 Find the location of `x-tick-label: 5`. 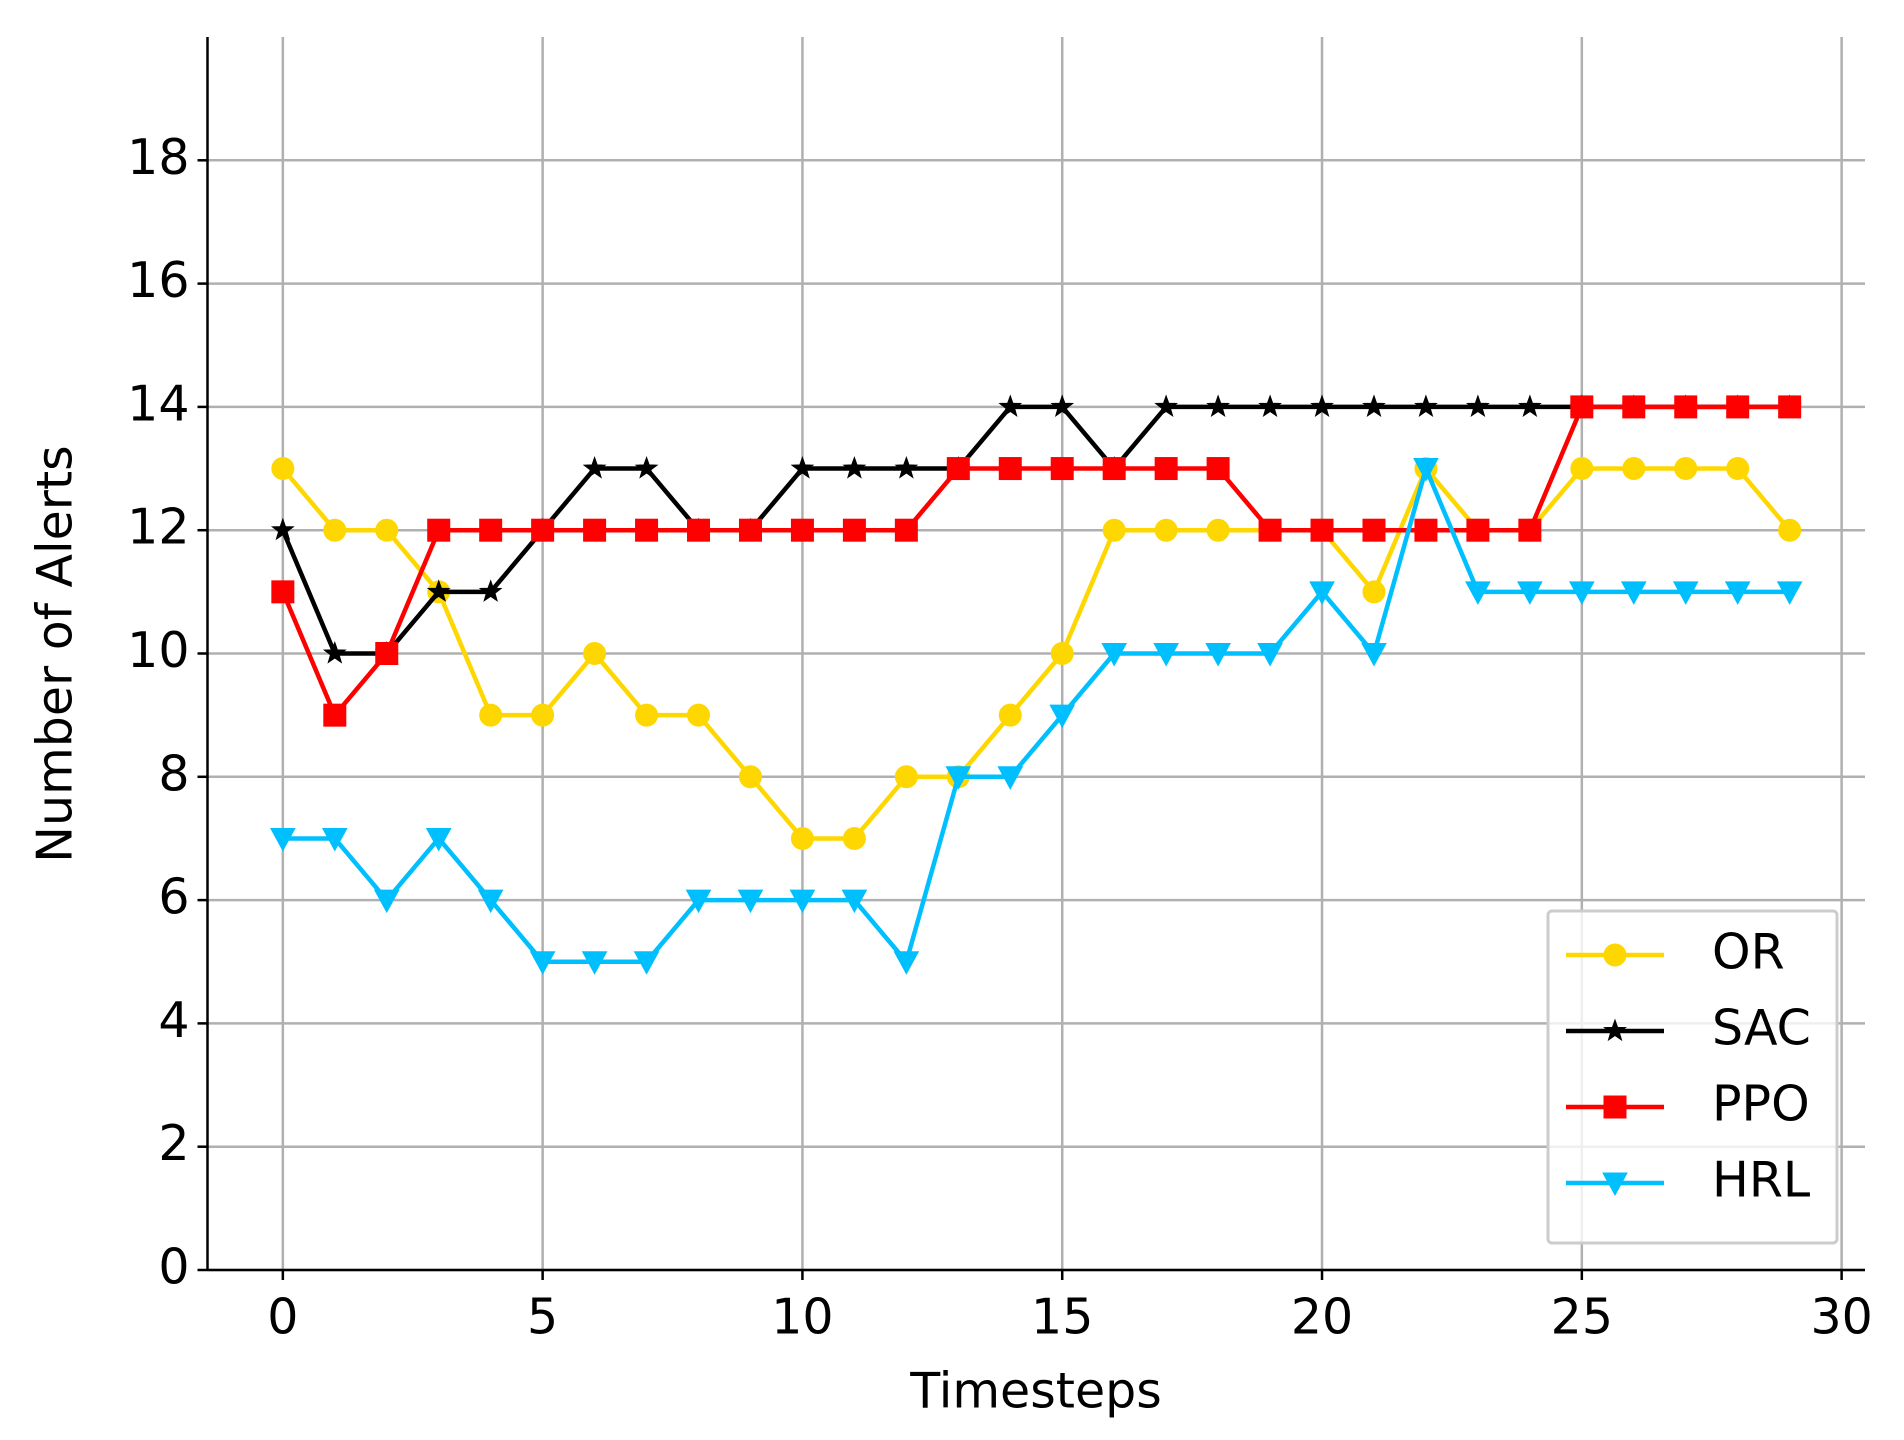

x-tick-label: 5 is located at coordinates (542, 1317).